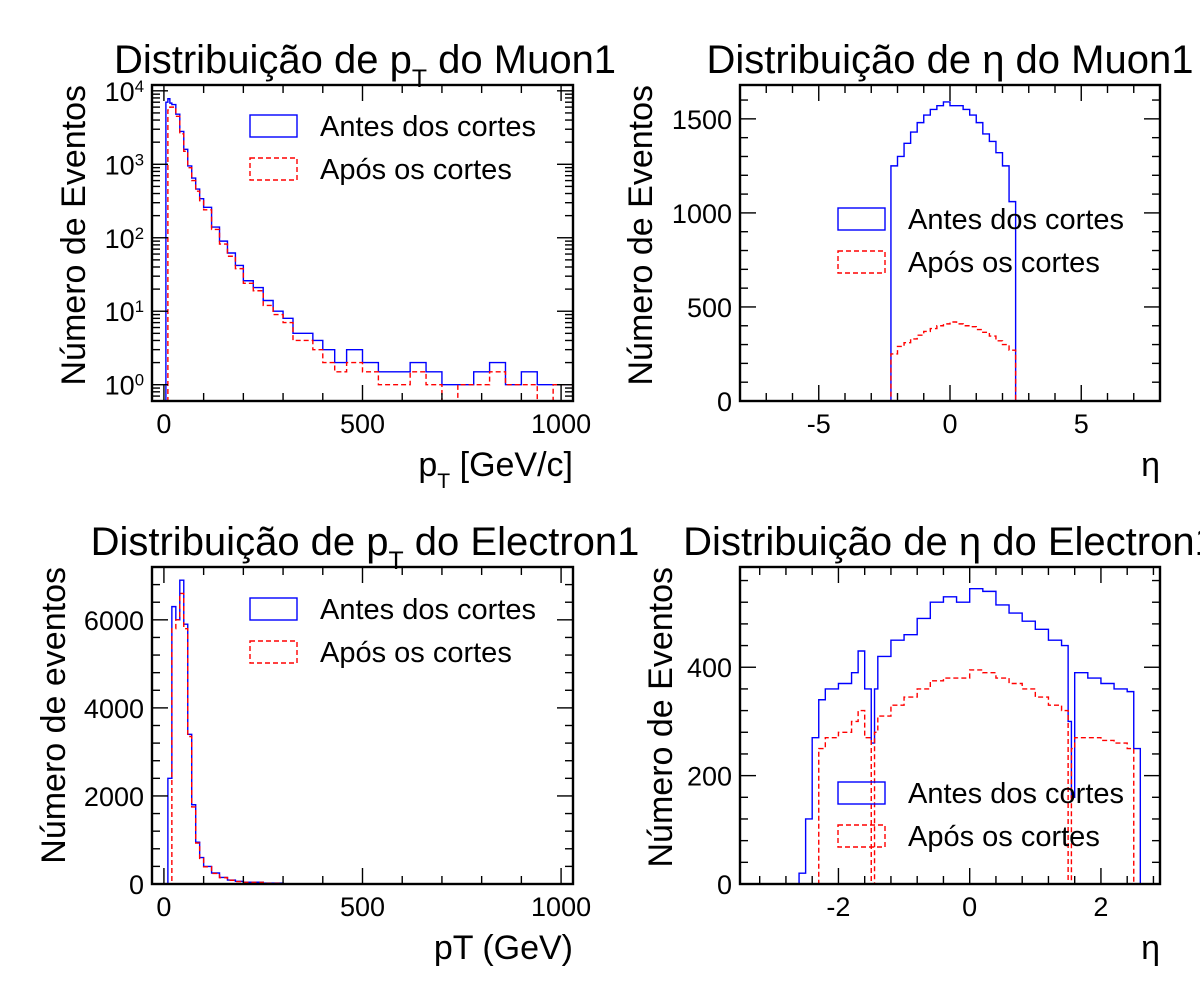 Image resolution: width=1200 pixels, height=1000 pixels. I want to click on x-tick-label: 5, so click(1081, 424).